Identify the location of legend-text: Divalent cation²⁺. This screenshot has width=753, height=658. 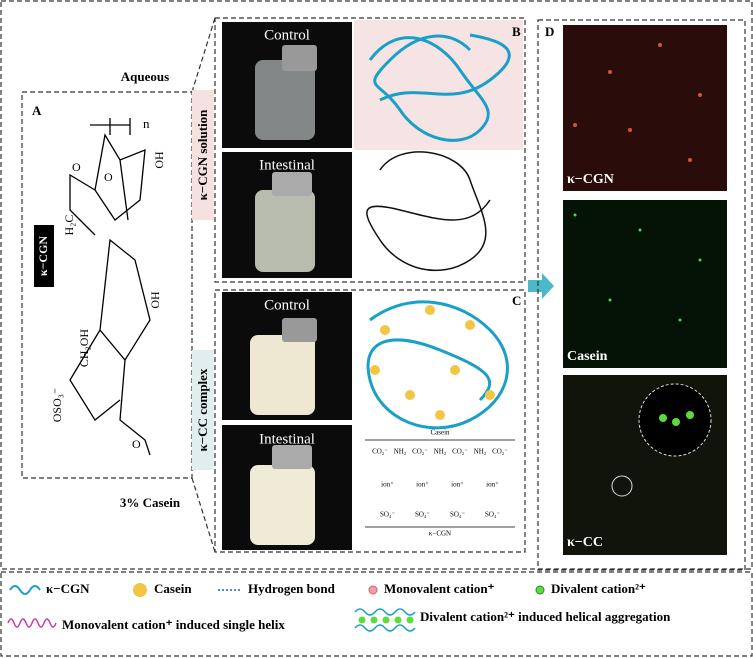
(598, 588).